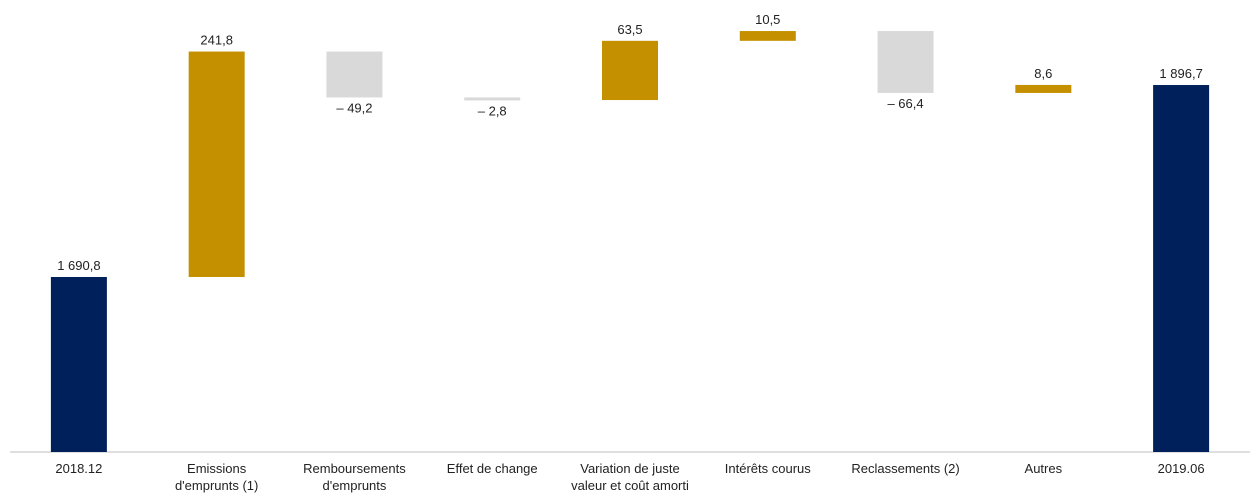  I want to click on category-label: Effet de change, so click(492, 468).